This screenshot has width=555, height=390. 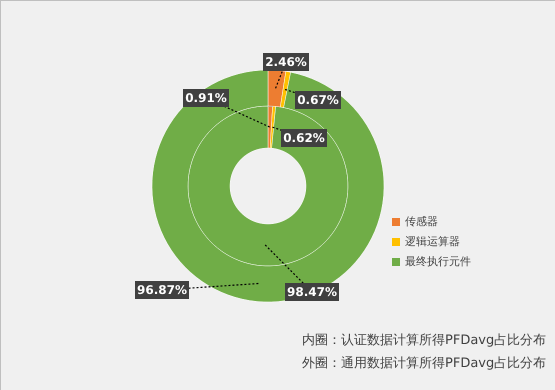 What do you see at coordinates (286, 62) in the screenshot?
I see `data-label: 2.46%` at bounding box center [286, 62].